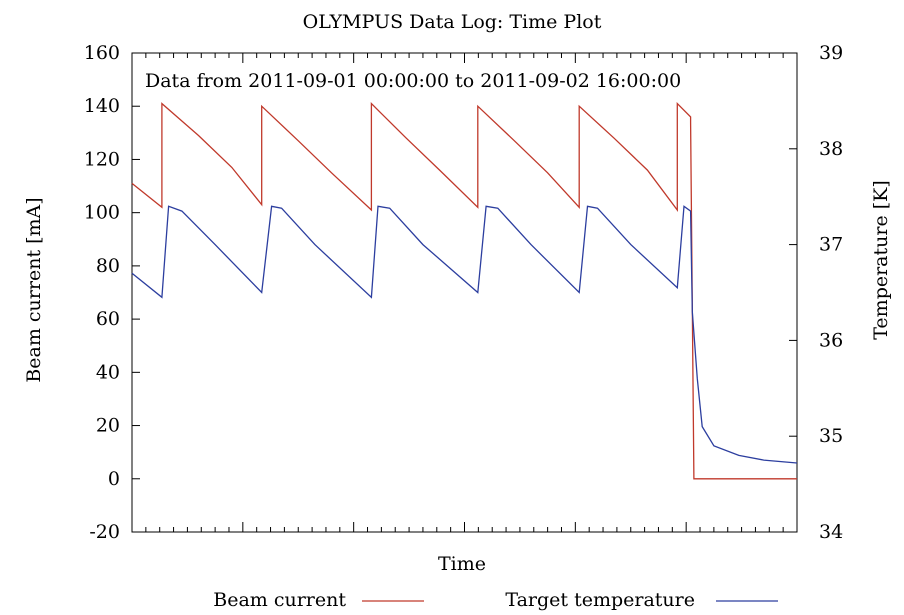  I want to click on y-left-tick-label: -20, so click(104, 532).